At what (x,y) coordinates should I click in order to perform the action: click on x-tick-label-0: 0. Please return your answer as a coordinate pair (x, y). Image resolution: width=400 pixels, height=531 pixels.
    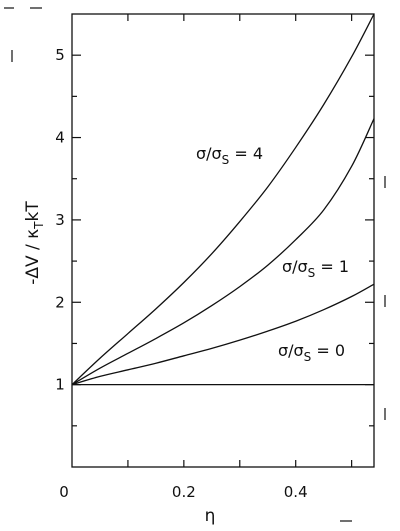
    Looking at the image, I should click on (64, 492).